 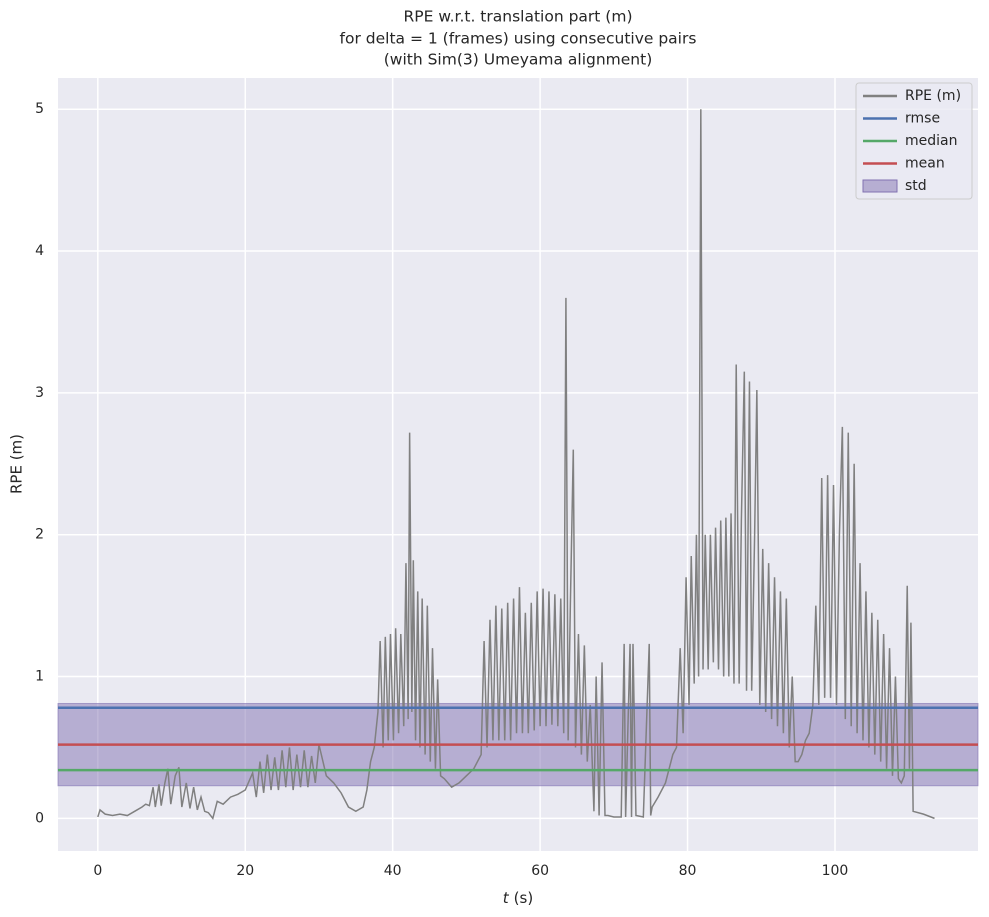 What do you see at coordinates (931, 141) in the screenshot?
I see `legend-label: median` at bounding box center [931, 141].